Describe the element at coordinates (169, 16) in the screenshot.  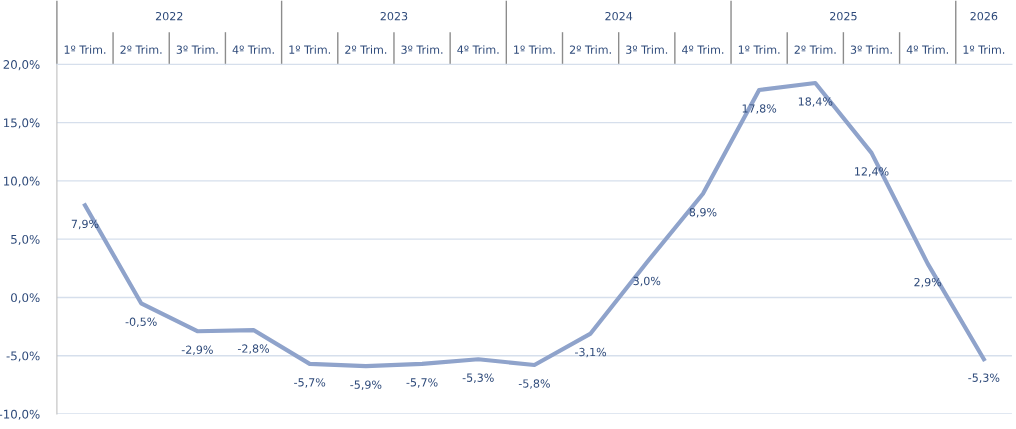
I see `text: 2022` at that location.